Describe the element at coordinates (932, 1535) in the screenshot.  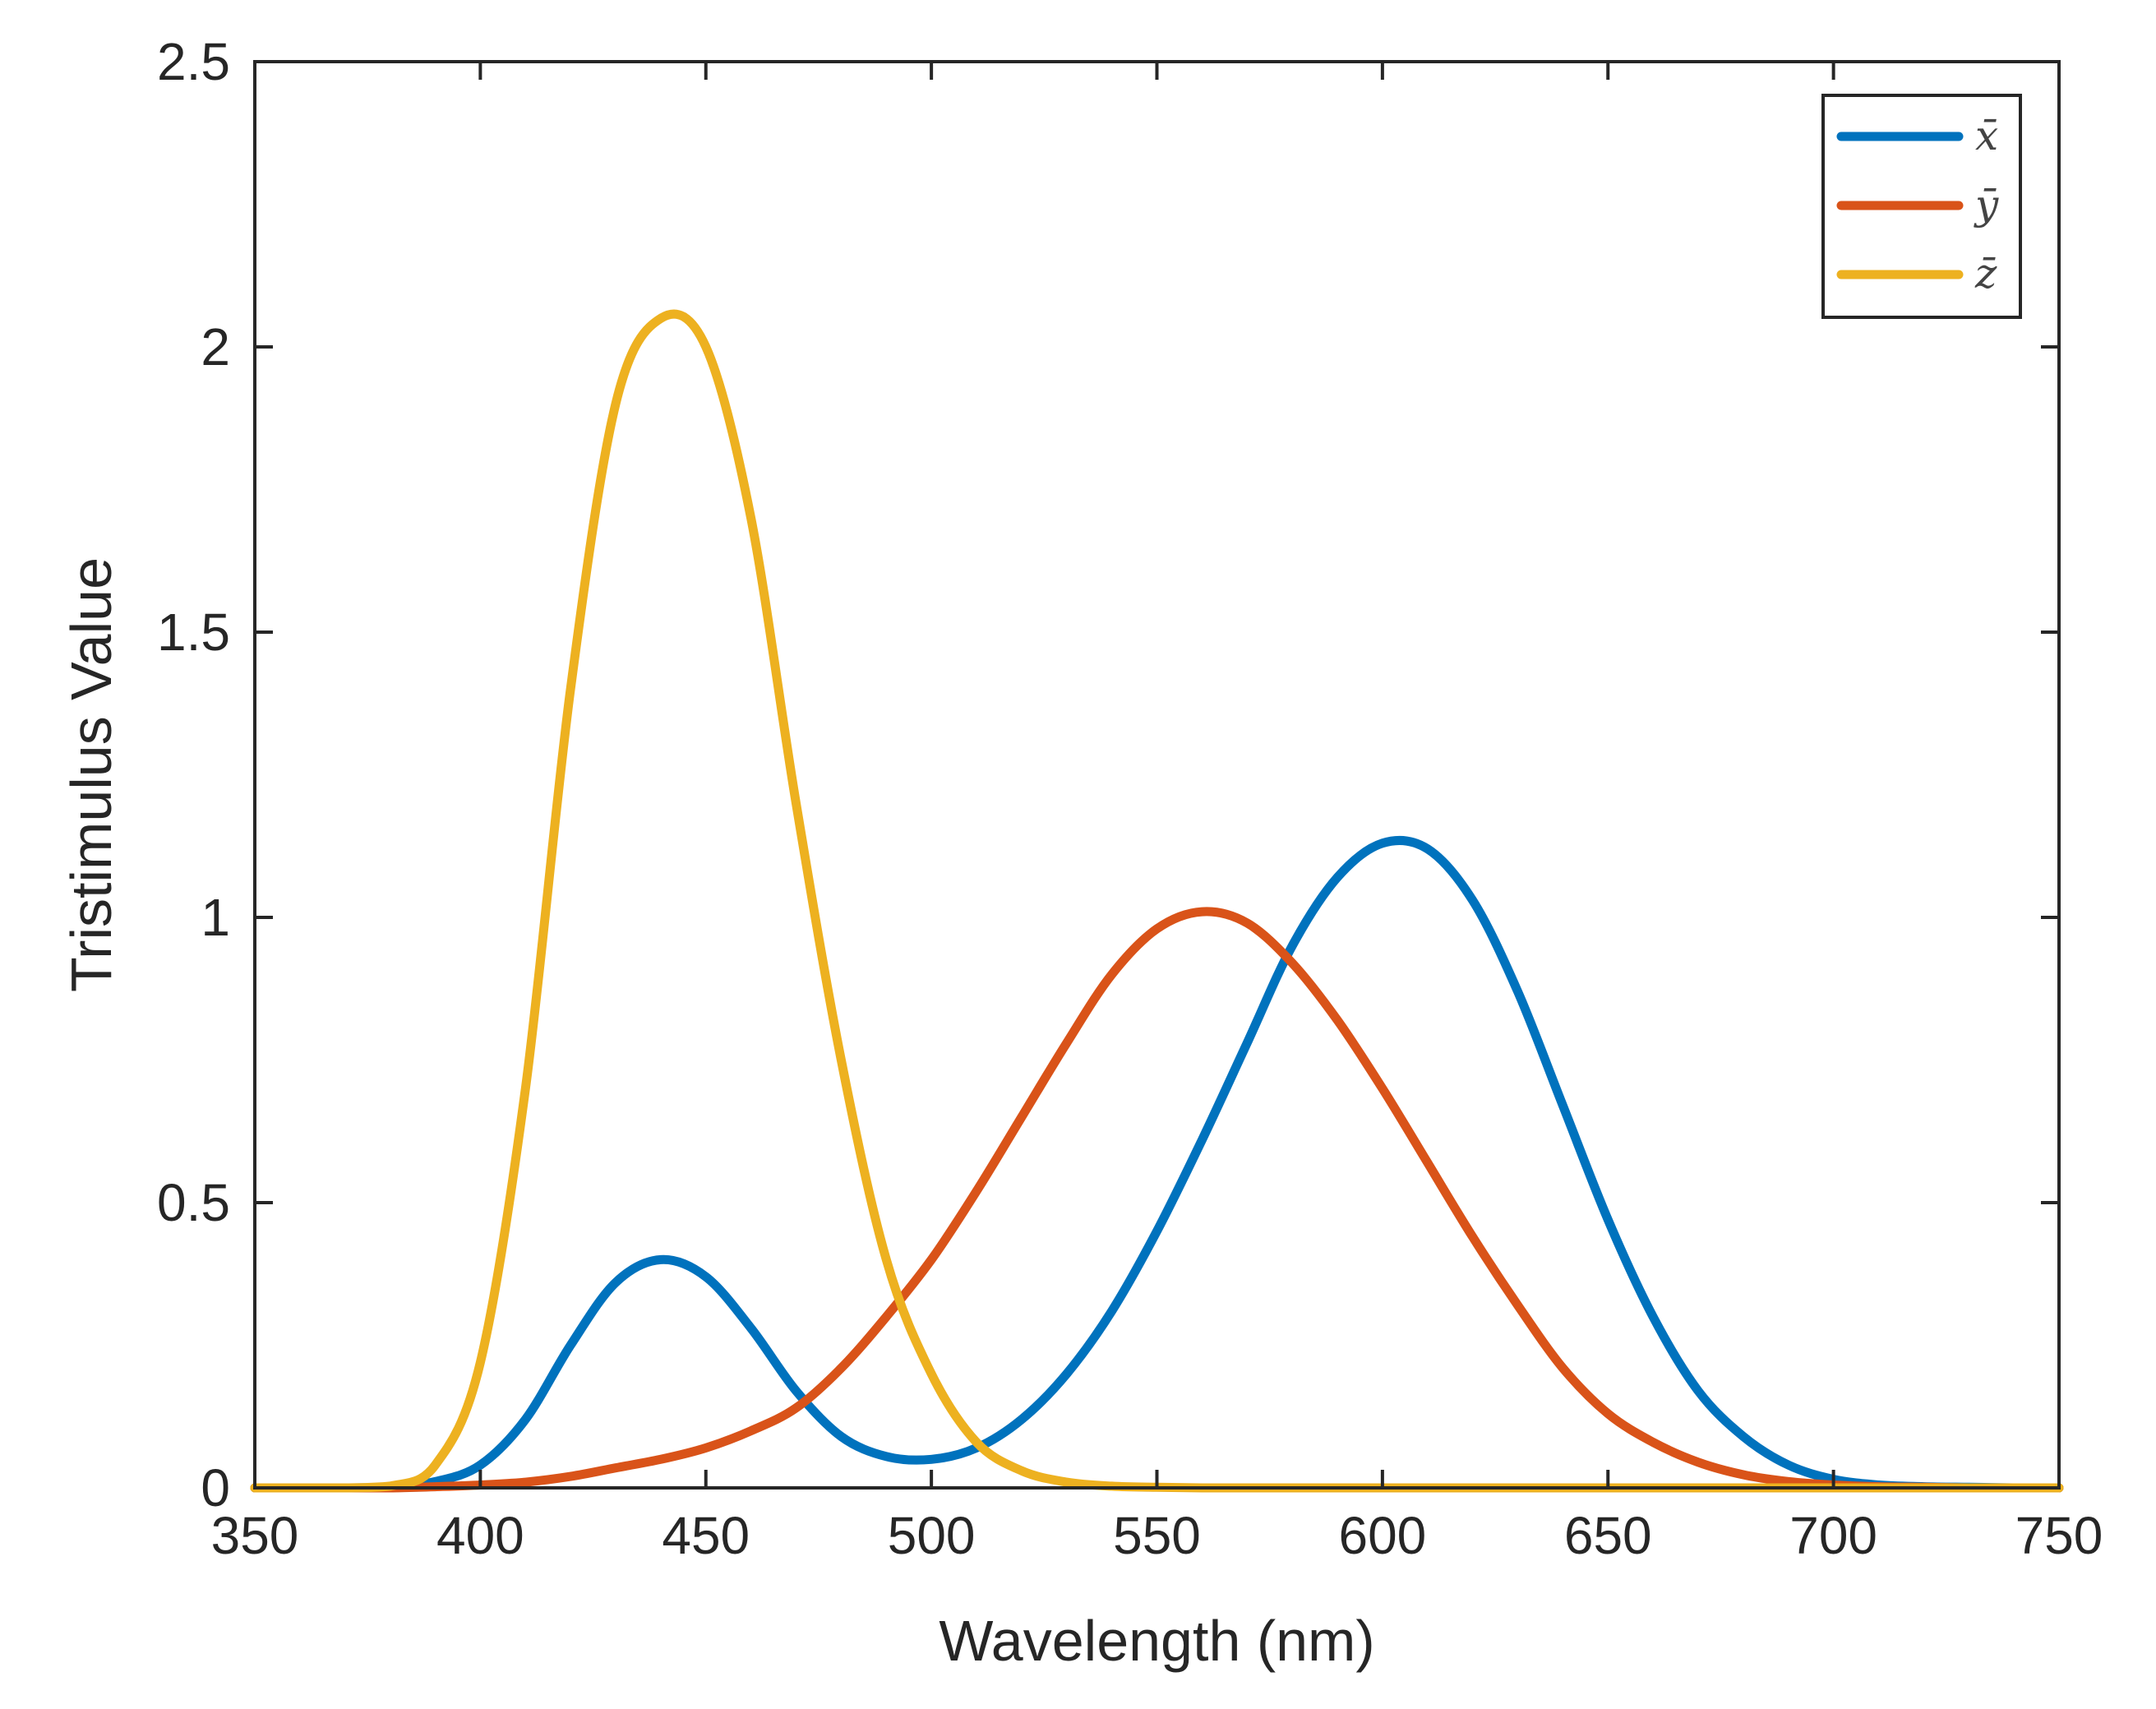
I see `x-tick-label: 500` at that location.